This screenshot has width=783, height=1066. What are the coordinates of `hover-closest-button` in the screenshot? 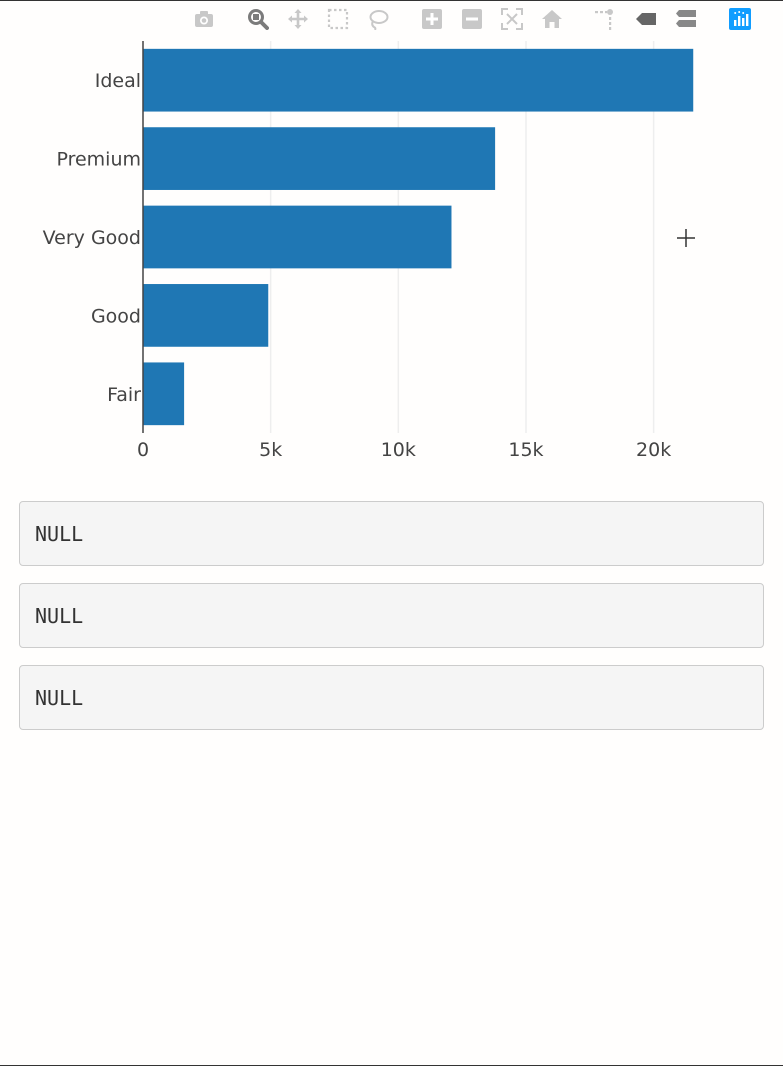 It's located at (646, 19).